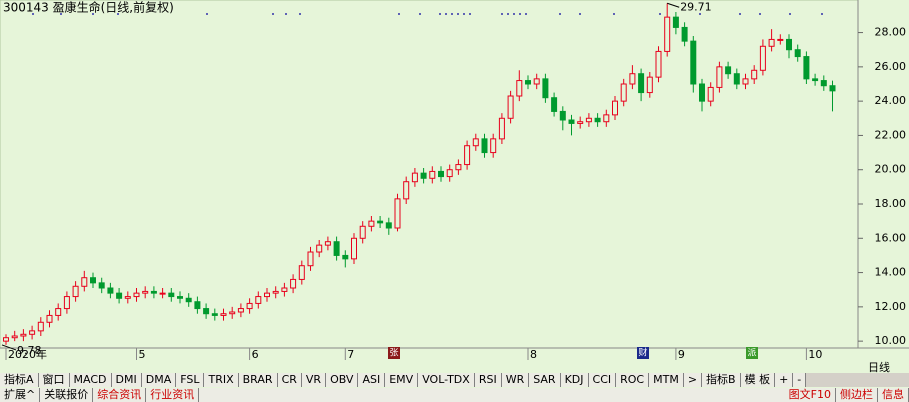  I want to click on toolbar-button: OBV, so click(342, 380).